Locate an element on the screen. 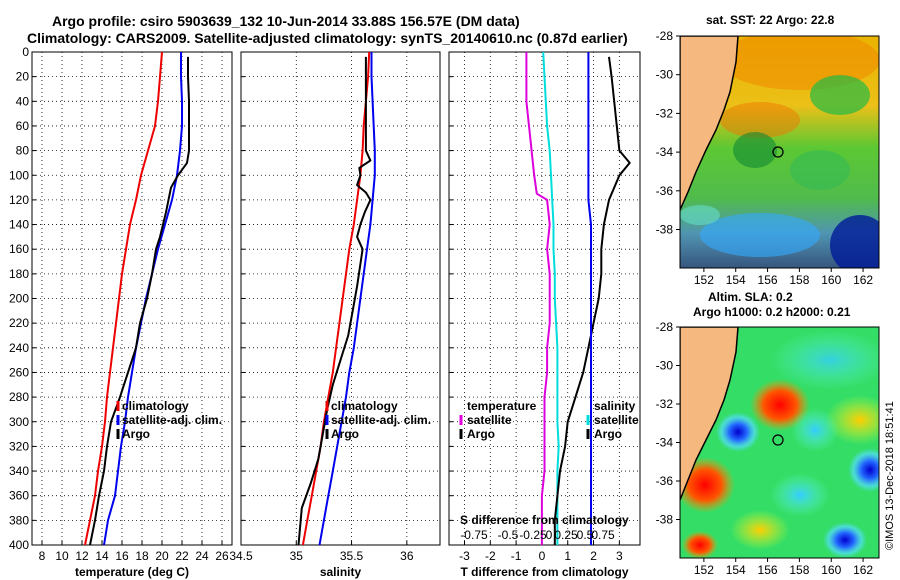 This screenshot has height=580, width=900. x-tick-label: 16 is located at coordinates (122, 556).